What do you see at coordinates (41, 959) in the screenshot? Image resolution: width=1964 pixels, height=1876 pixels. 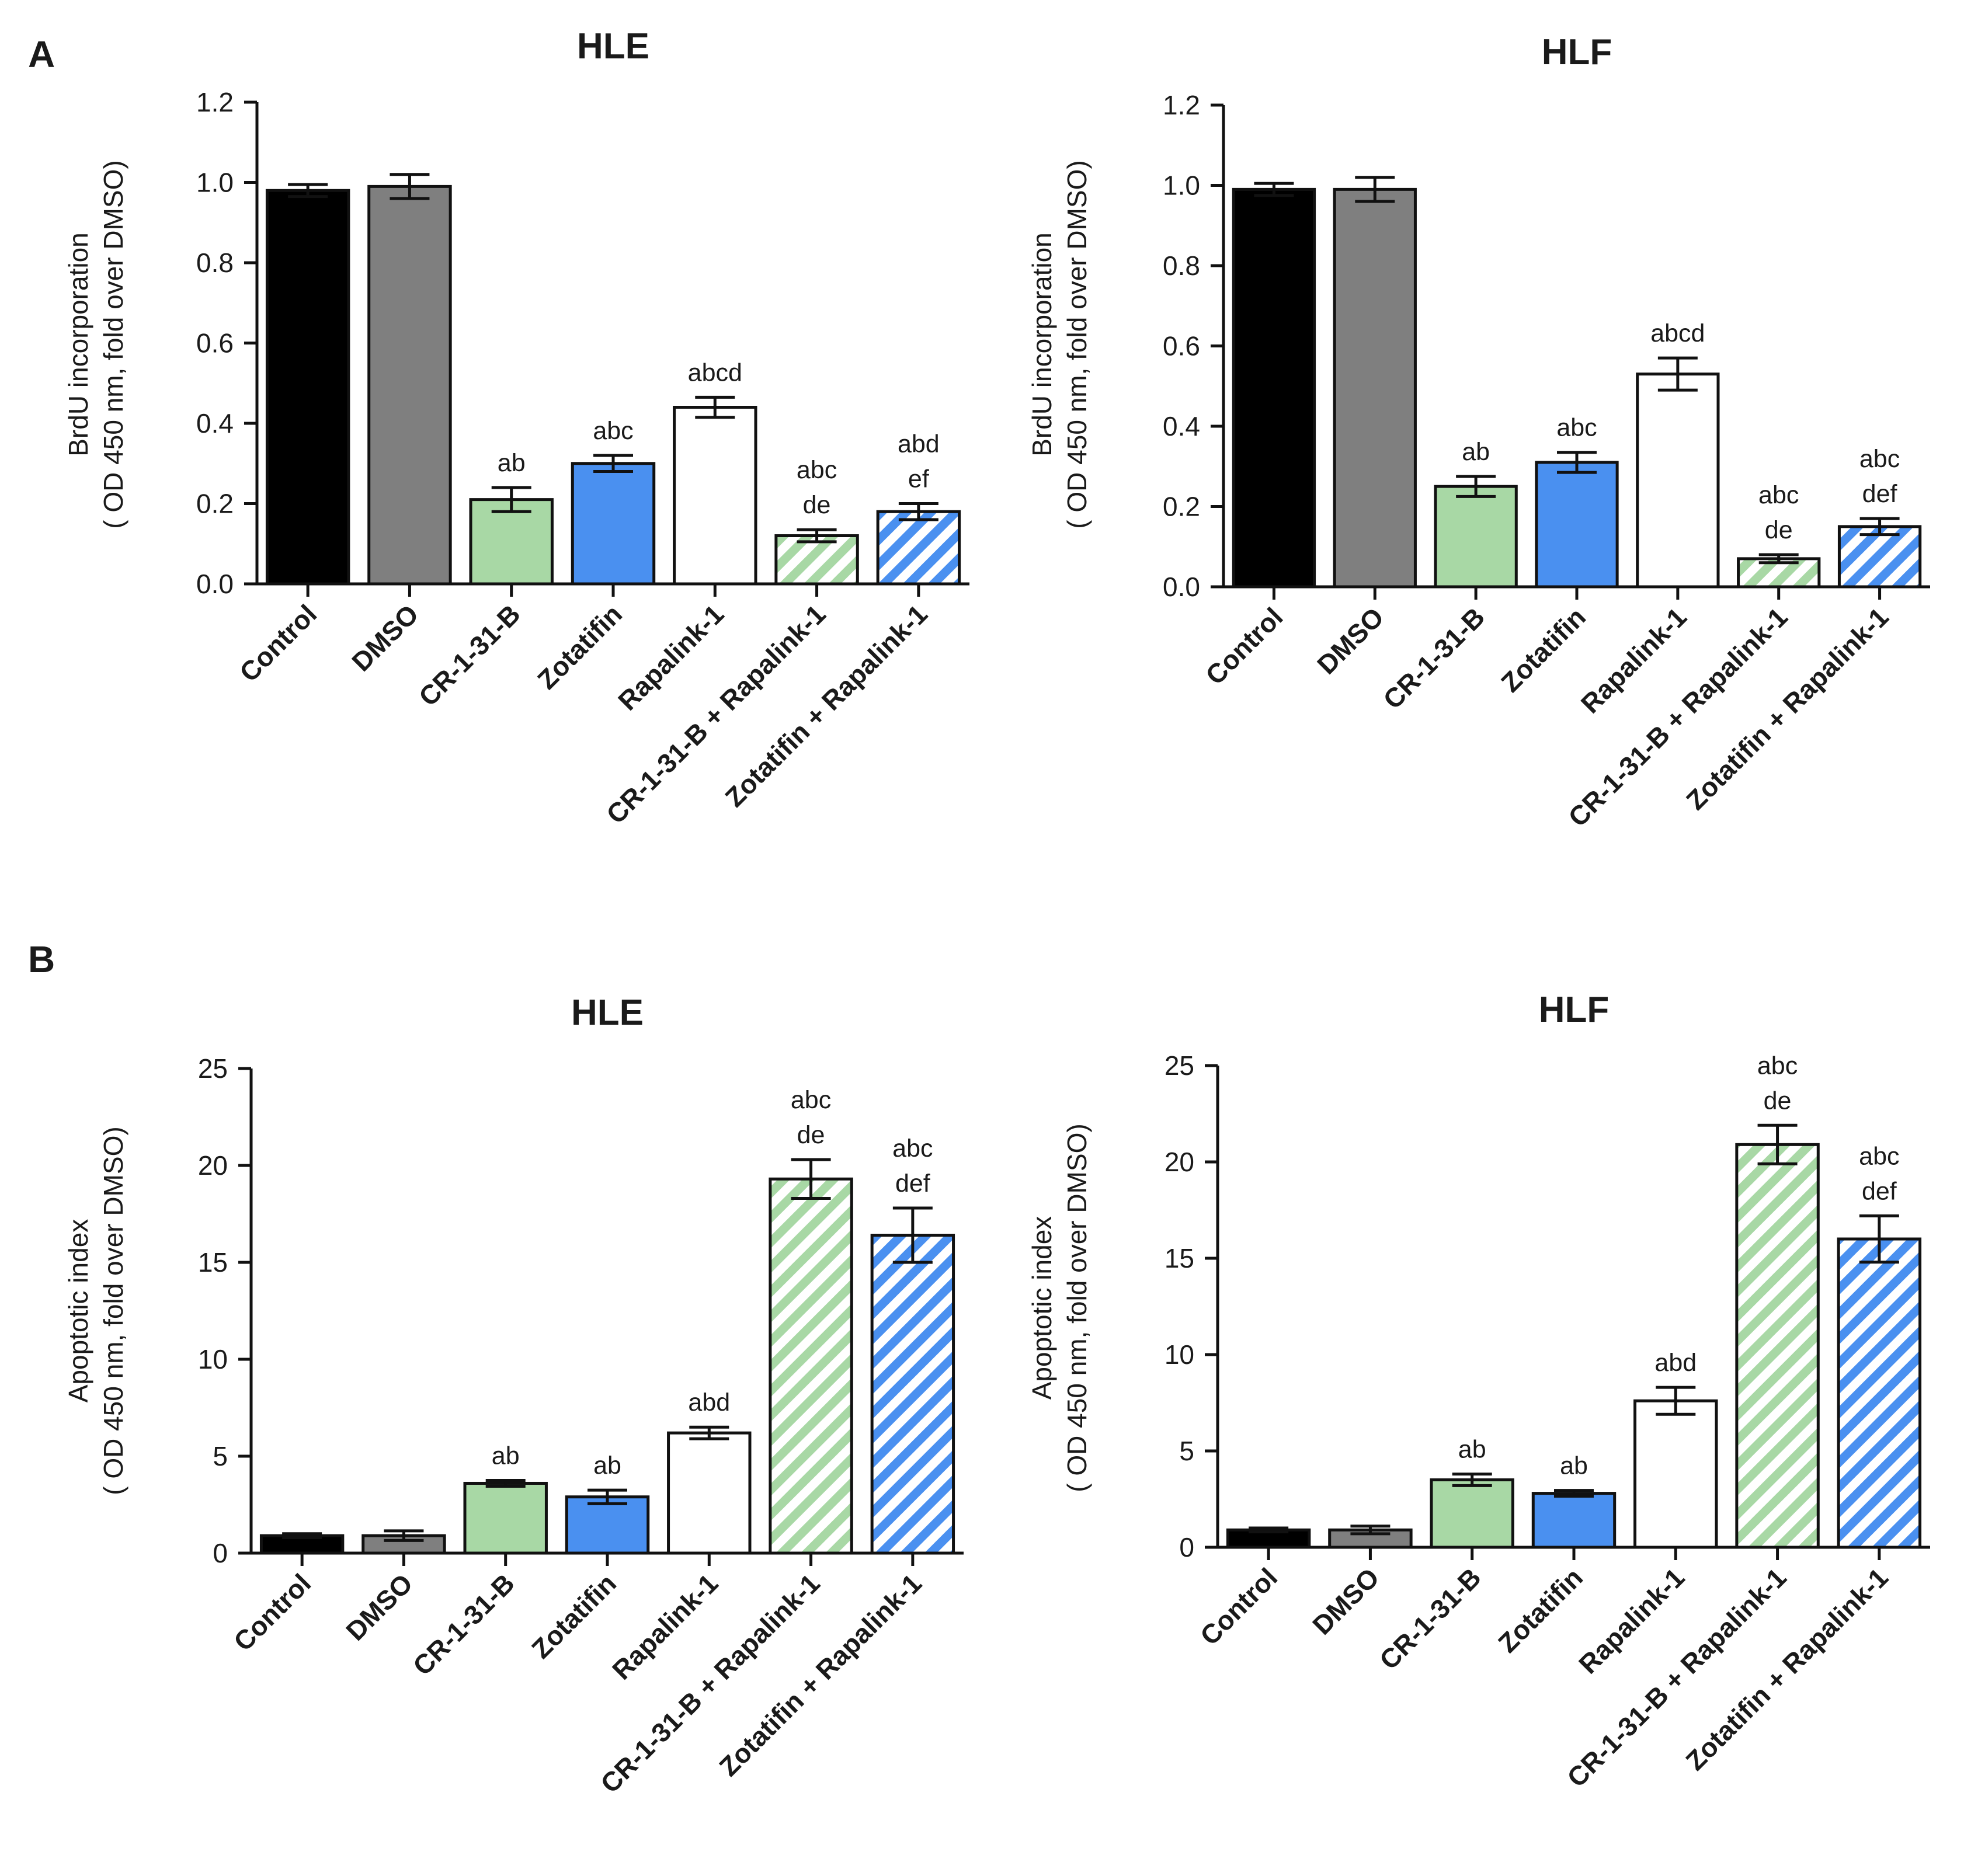 I see `panel-letter-b: B` at bounding box center [41, 959].